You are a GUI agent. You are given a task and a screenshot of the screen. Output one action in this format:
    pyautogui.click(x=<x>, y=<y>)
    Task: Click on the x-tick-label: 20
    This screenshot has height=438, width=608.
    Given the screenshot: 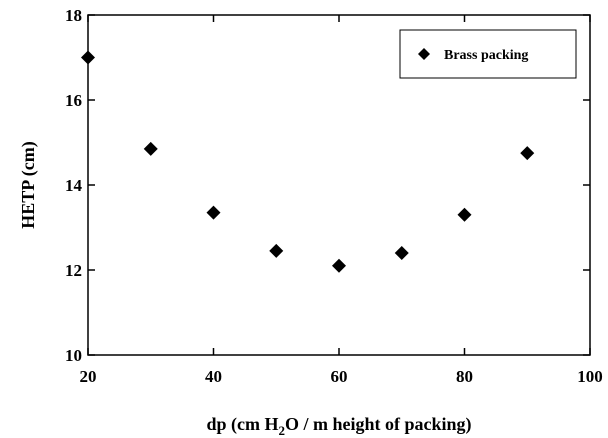 What is the action you would take?
    pyautogui.click(x=88, y=376)
    